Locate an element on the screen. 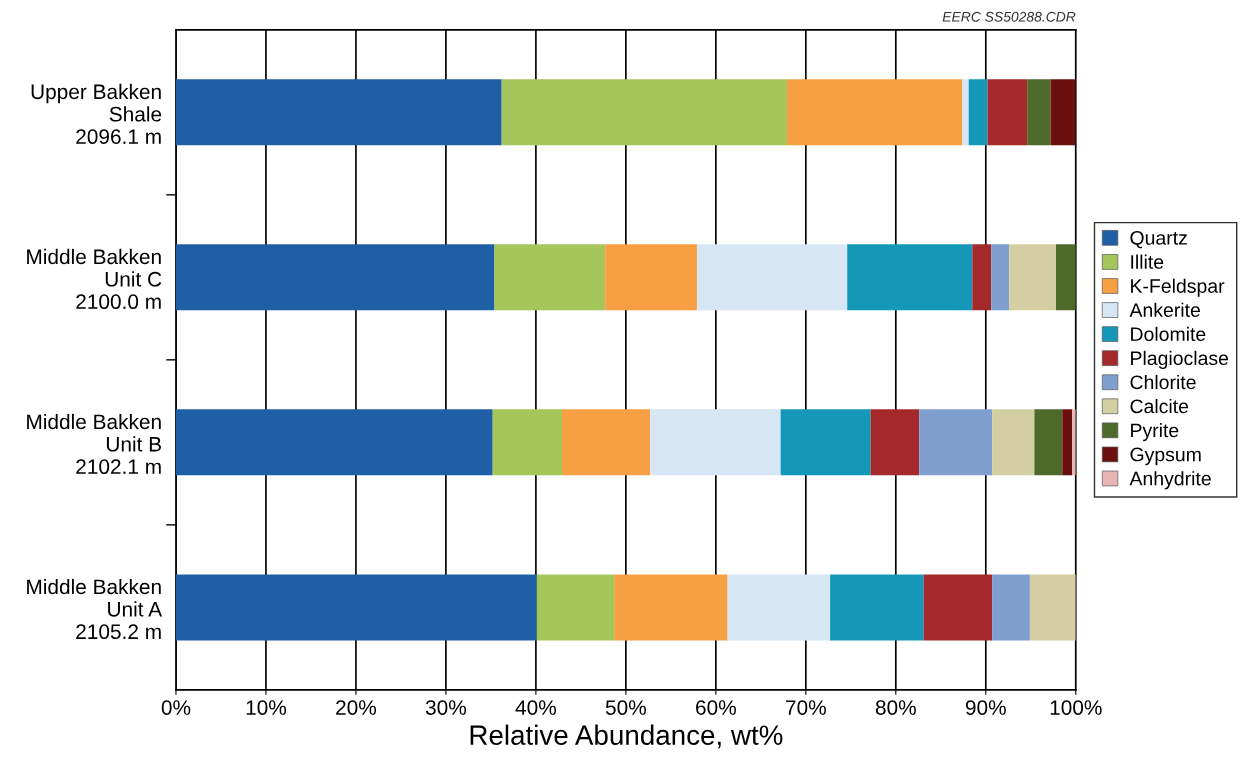 Image resolution: width=1248 pixels, height=764 pixels. x-tick-label: 60% is located at coordinates (716, 707).